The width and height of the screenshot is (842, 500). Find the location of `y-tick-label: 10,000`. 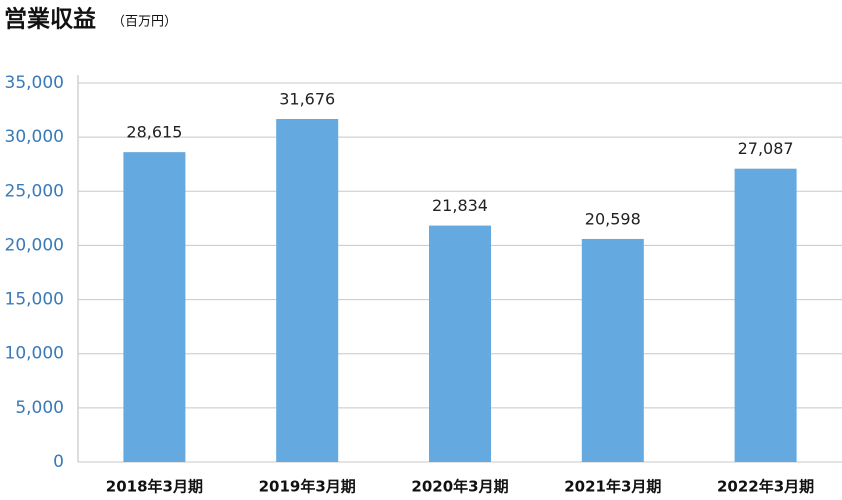

y-tick-label: 10,000 is located at coordinates (34, 354).